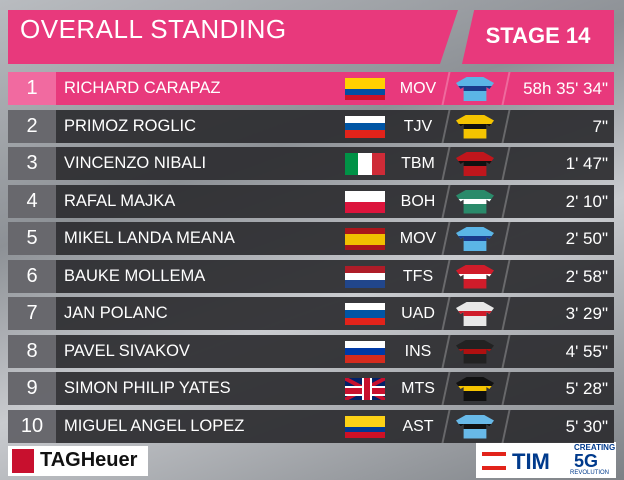  I want to click on standing-row: 1 RICHARD CARAPAZ MOV 58h 35' 34", so click(311, 88).